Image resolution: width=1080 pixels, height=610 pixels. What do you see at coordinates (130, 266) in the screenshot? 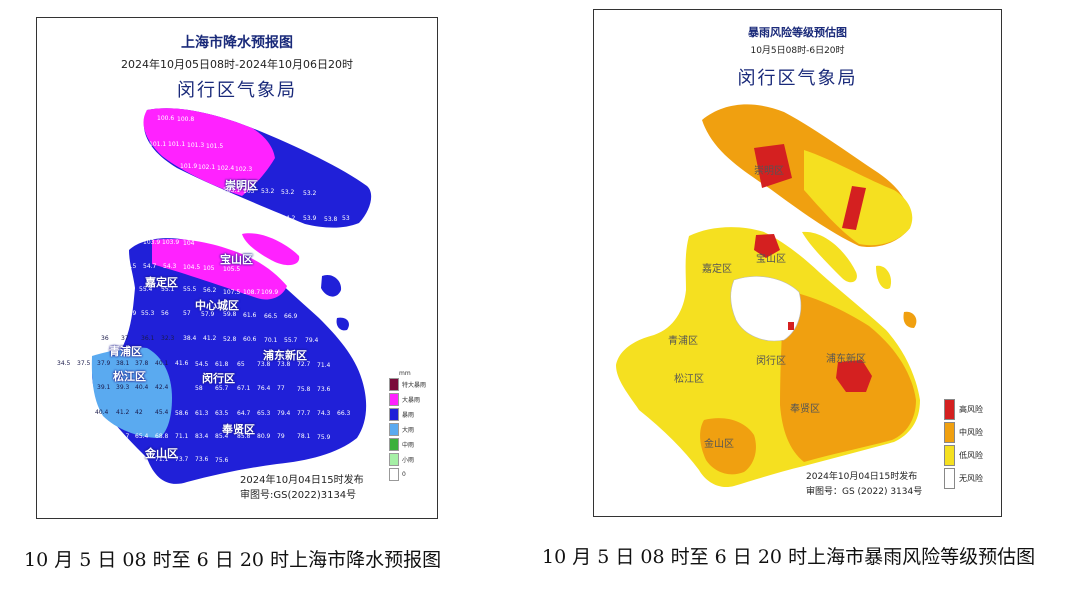
I see `rainfall-value: 54.5` at bounding box center [130, 266].